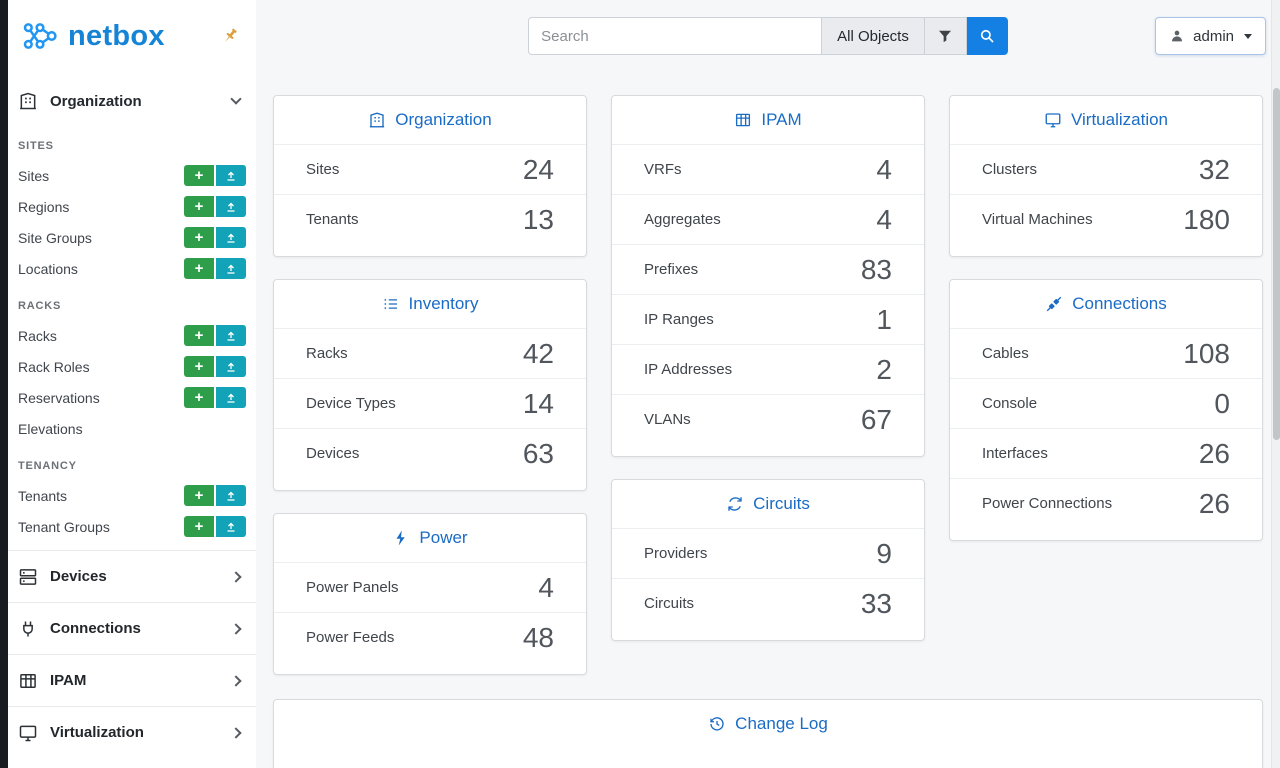 The image size is (1280, 768). Describe the element at coordinates (54, 366) in the screenshot. I see `sidebar-link: Rack Roles` at that location.